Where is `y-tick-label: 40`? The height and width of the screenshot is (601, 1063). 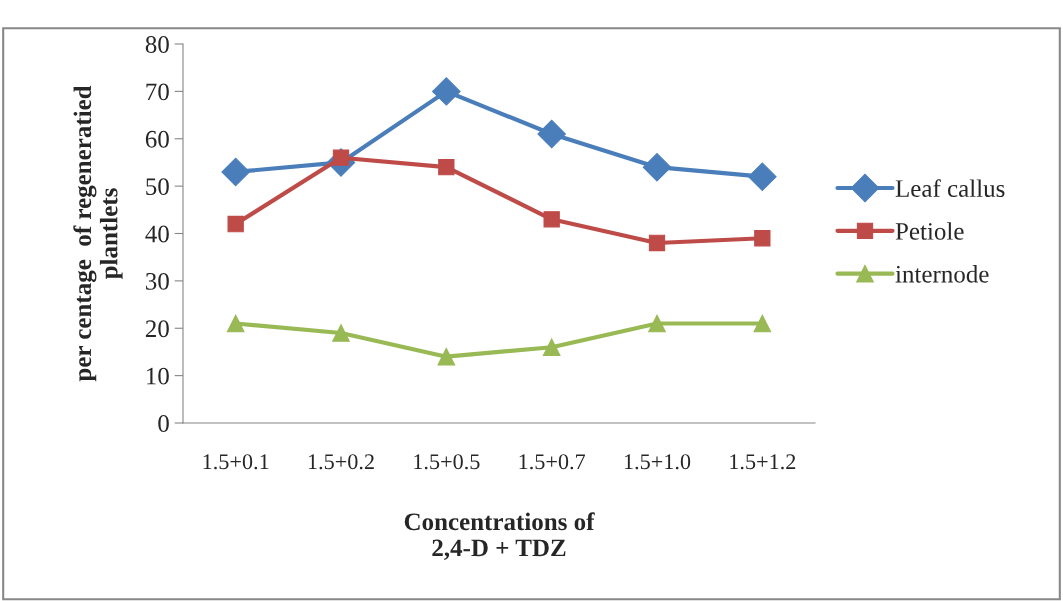
y-tick-label: 40 is located at coordinates (157, 234).